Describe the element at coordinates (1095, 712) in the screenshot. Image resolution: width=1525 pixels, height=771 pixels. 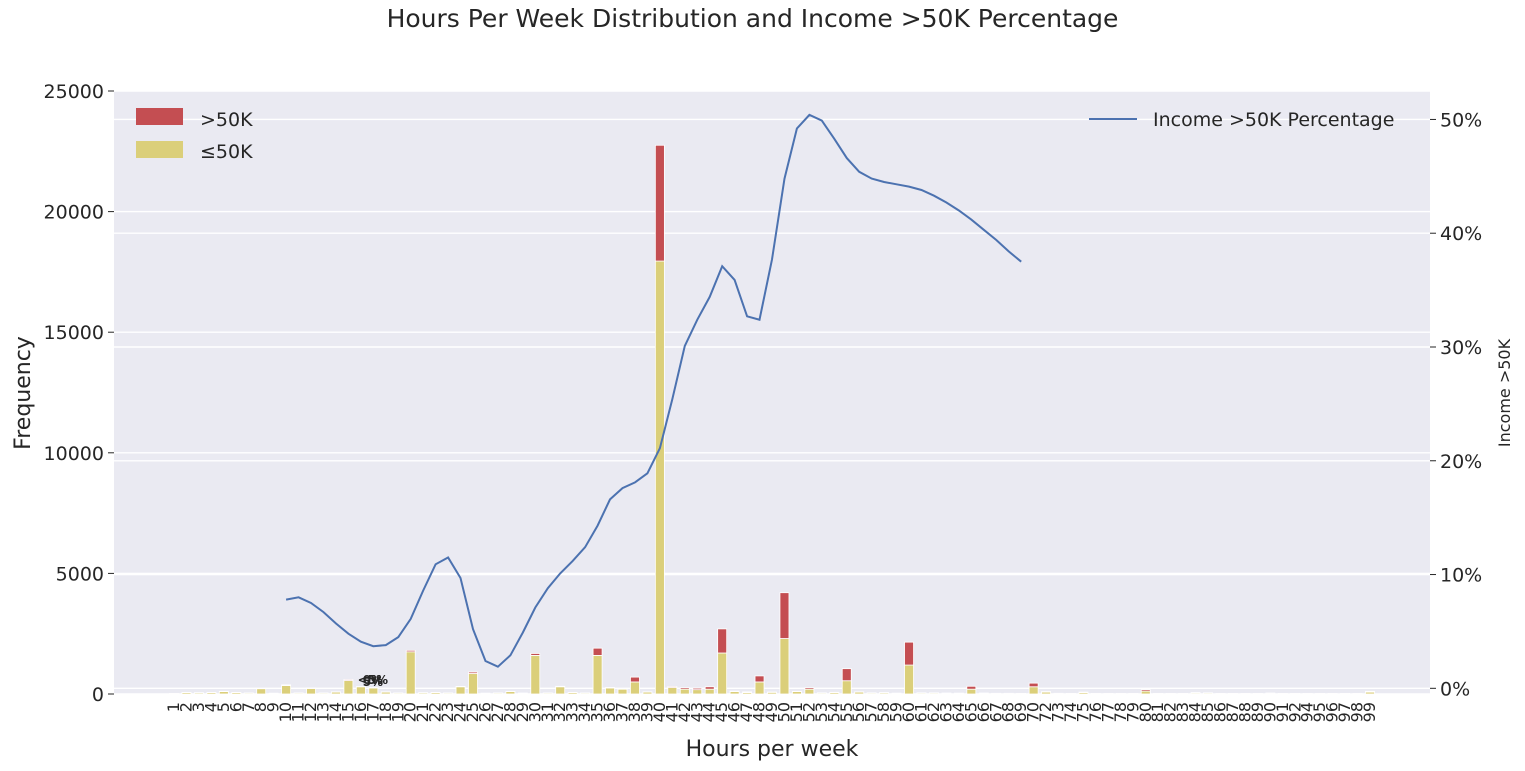
I see `x-tick-label: 76` at that location.